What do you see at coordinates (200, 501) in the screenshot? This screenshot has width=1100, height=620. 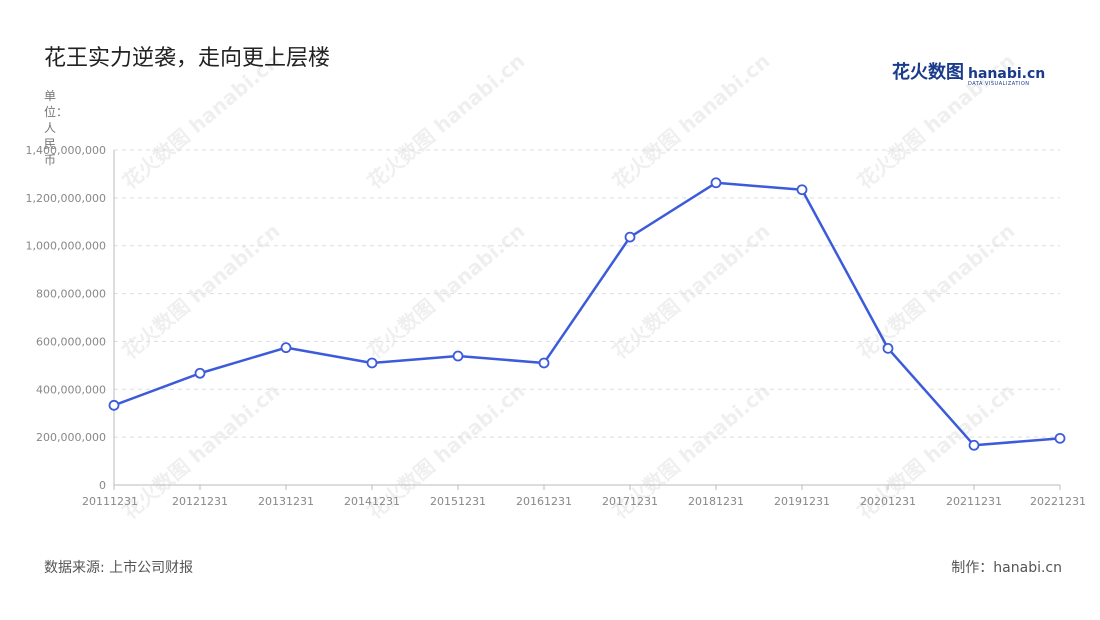 I see `x-tick-label: 20121231` at bounding box center [200, 501].